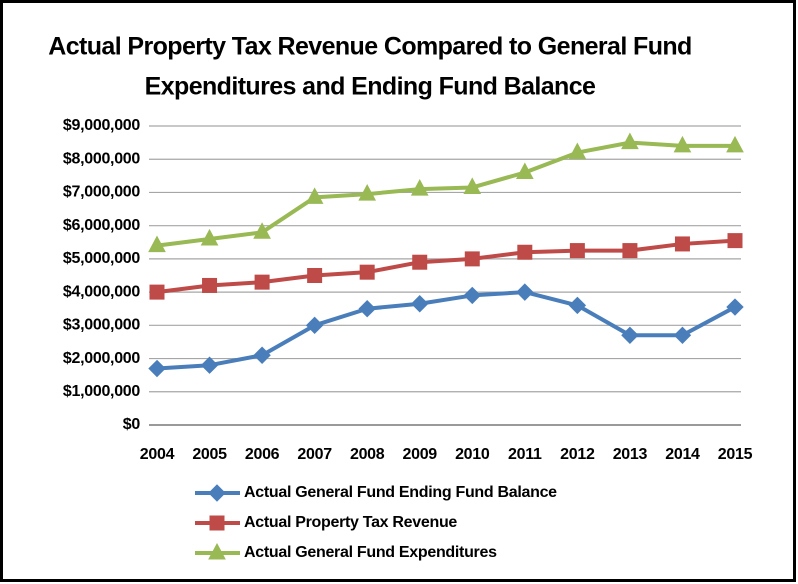 This screenshot has width=798, height=584. I want to click on y-tick-label: $6,000,000, so click(101, 225).